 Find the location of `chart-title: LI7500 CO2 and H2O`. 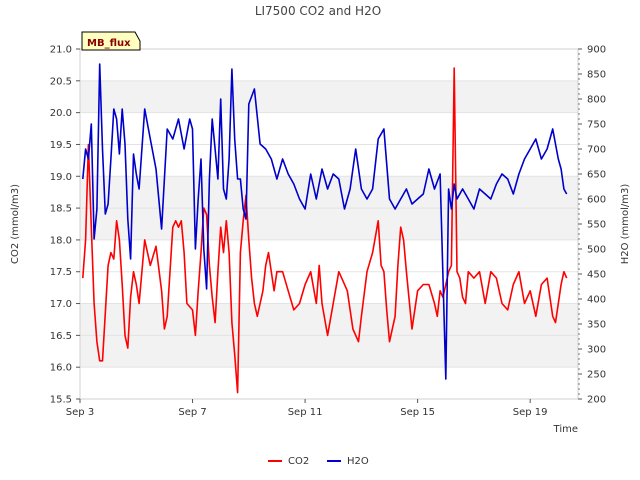

chart-title: LI7500 CO2 and H2O is located at coordinates (318, 11).